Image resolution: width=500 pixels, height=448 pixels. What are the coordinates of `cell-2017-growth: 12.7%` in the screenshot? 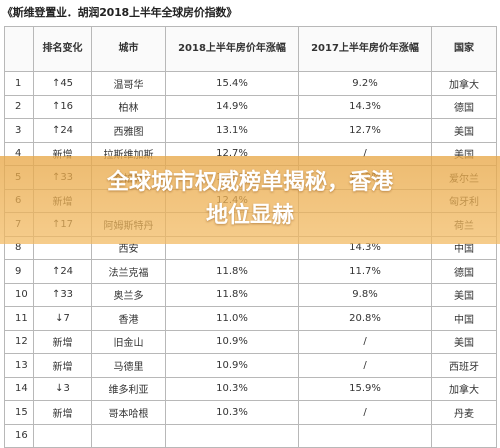 It's located at (365, 130).